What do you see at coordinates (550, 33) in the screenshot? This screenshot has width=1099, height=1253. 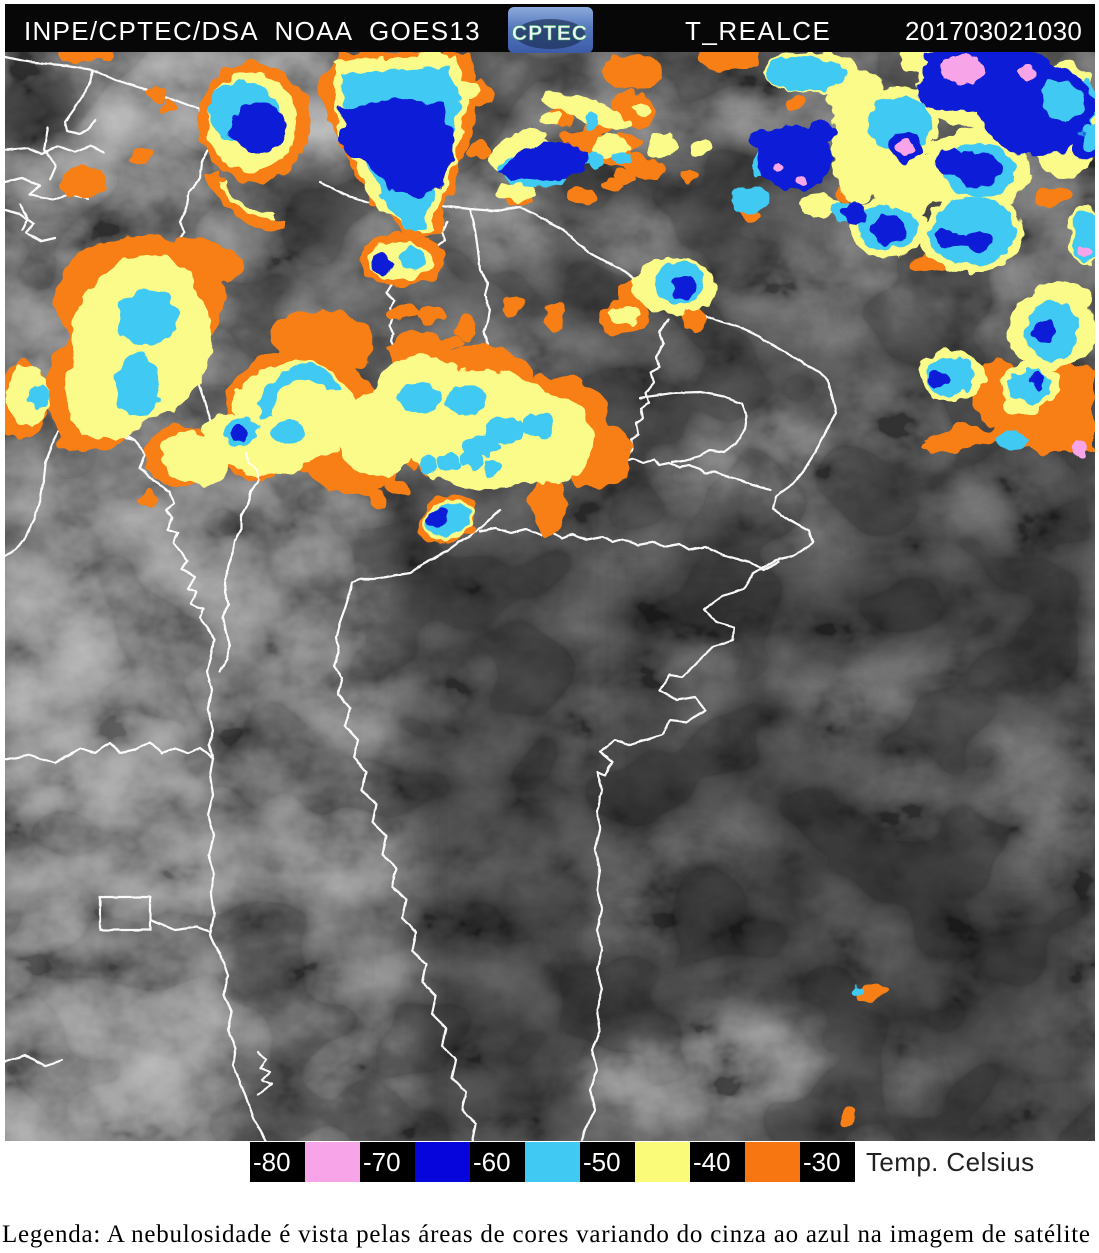 I see `svg-text: CPTEC` at bounding box center [550, 33].